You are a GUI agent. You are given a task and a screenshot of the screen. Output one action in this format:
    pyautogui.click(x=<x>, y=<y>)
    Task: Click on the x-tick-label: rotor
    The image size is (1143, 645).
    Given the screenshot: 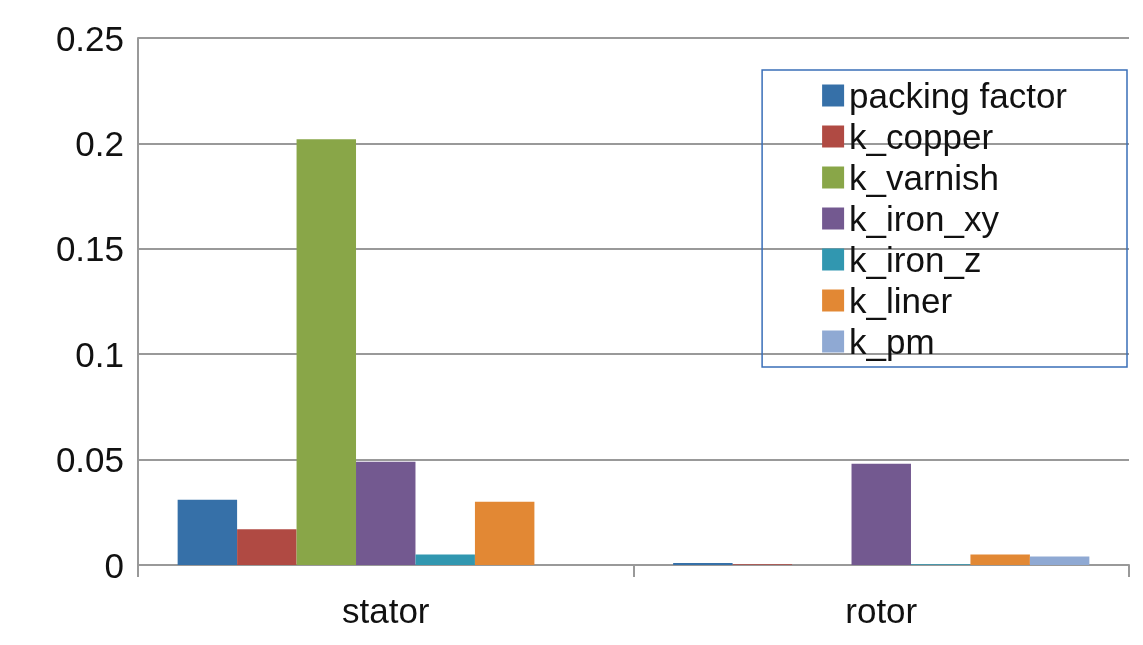 What is the action you would take?
    pyautogui.click(x=881, y=610)
    